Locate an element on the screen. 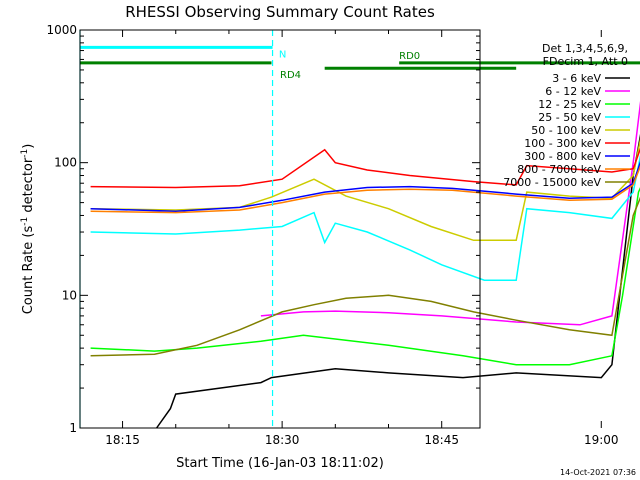 Image resolution: width=640 pixels, height=480 pixels. y-axis-label-main: Count Rate (s is located at coordinates (28, 270).